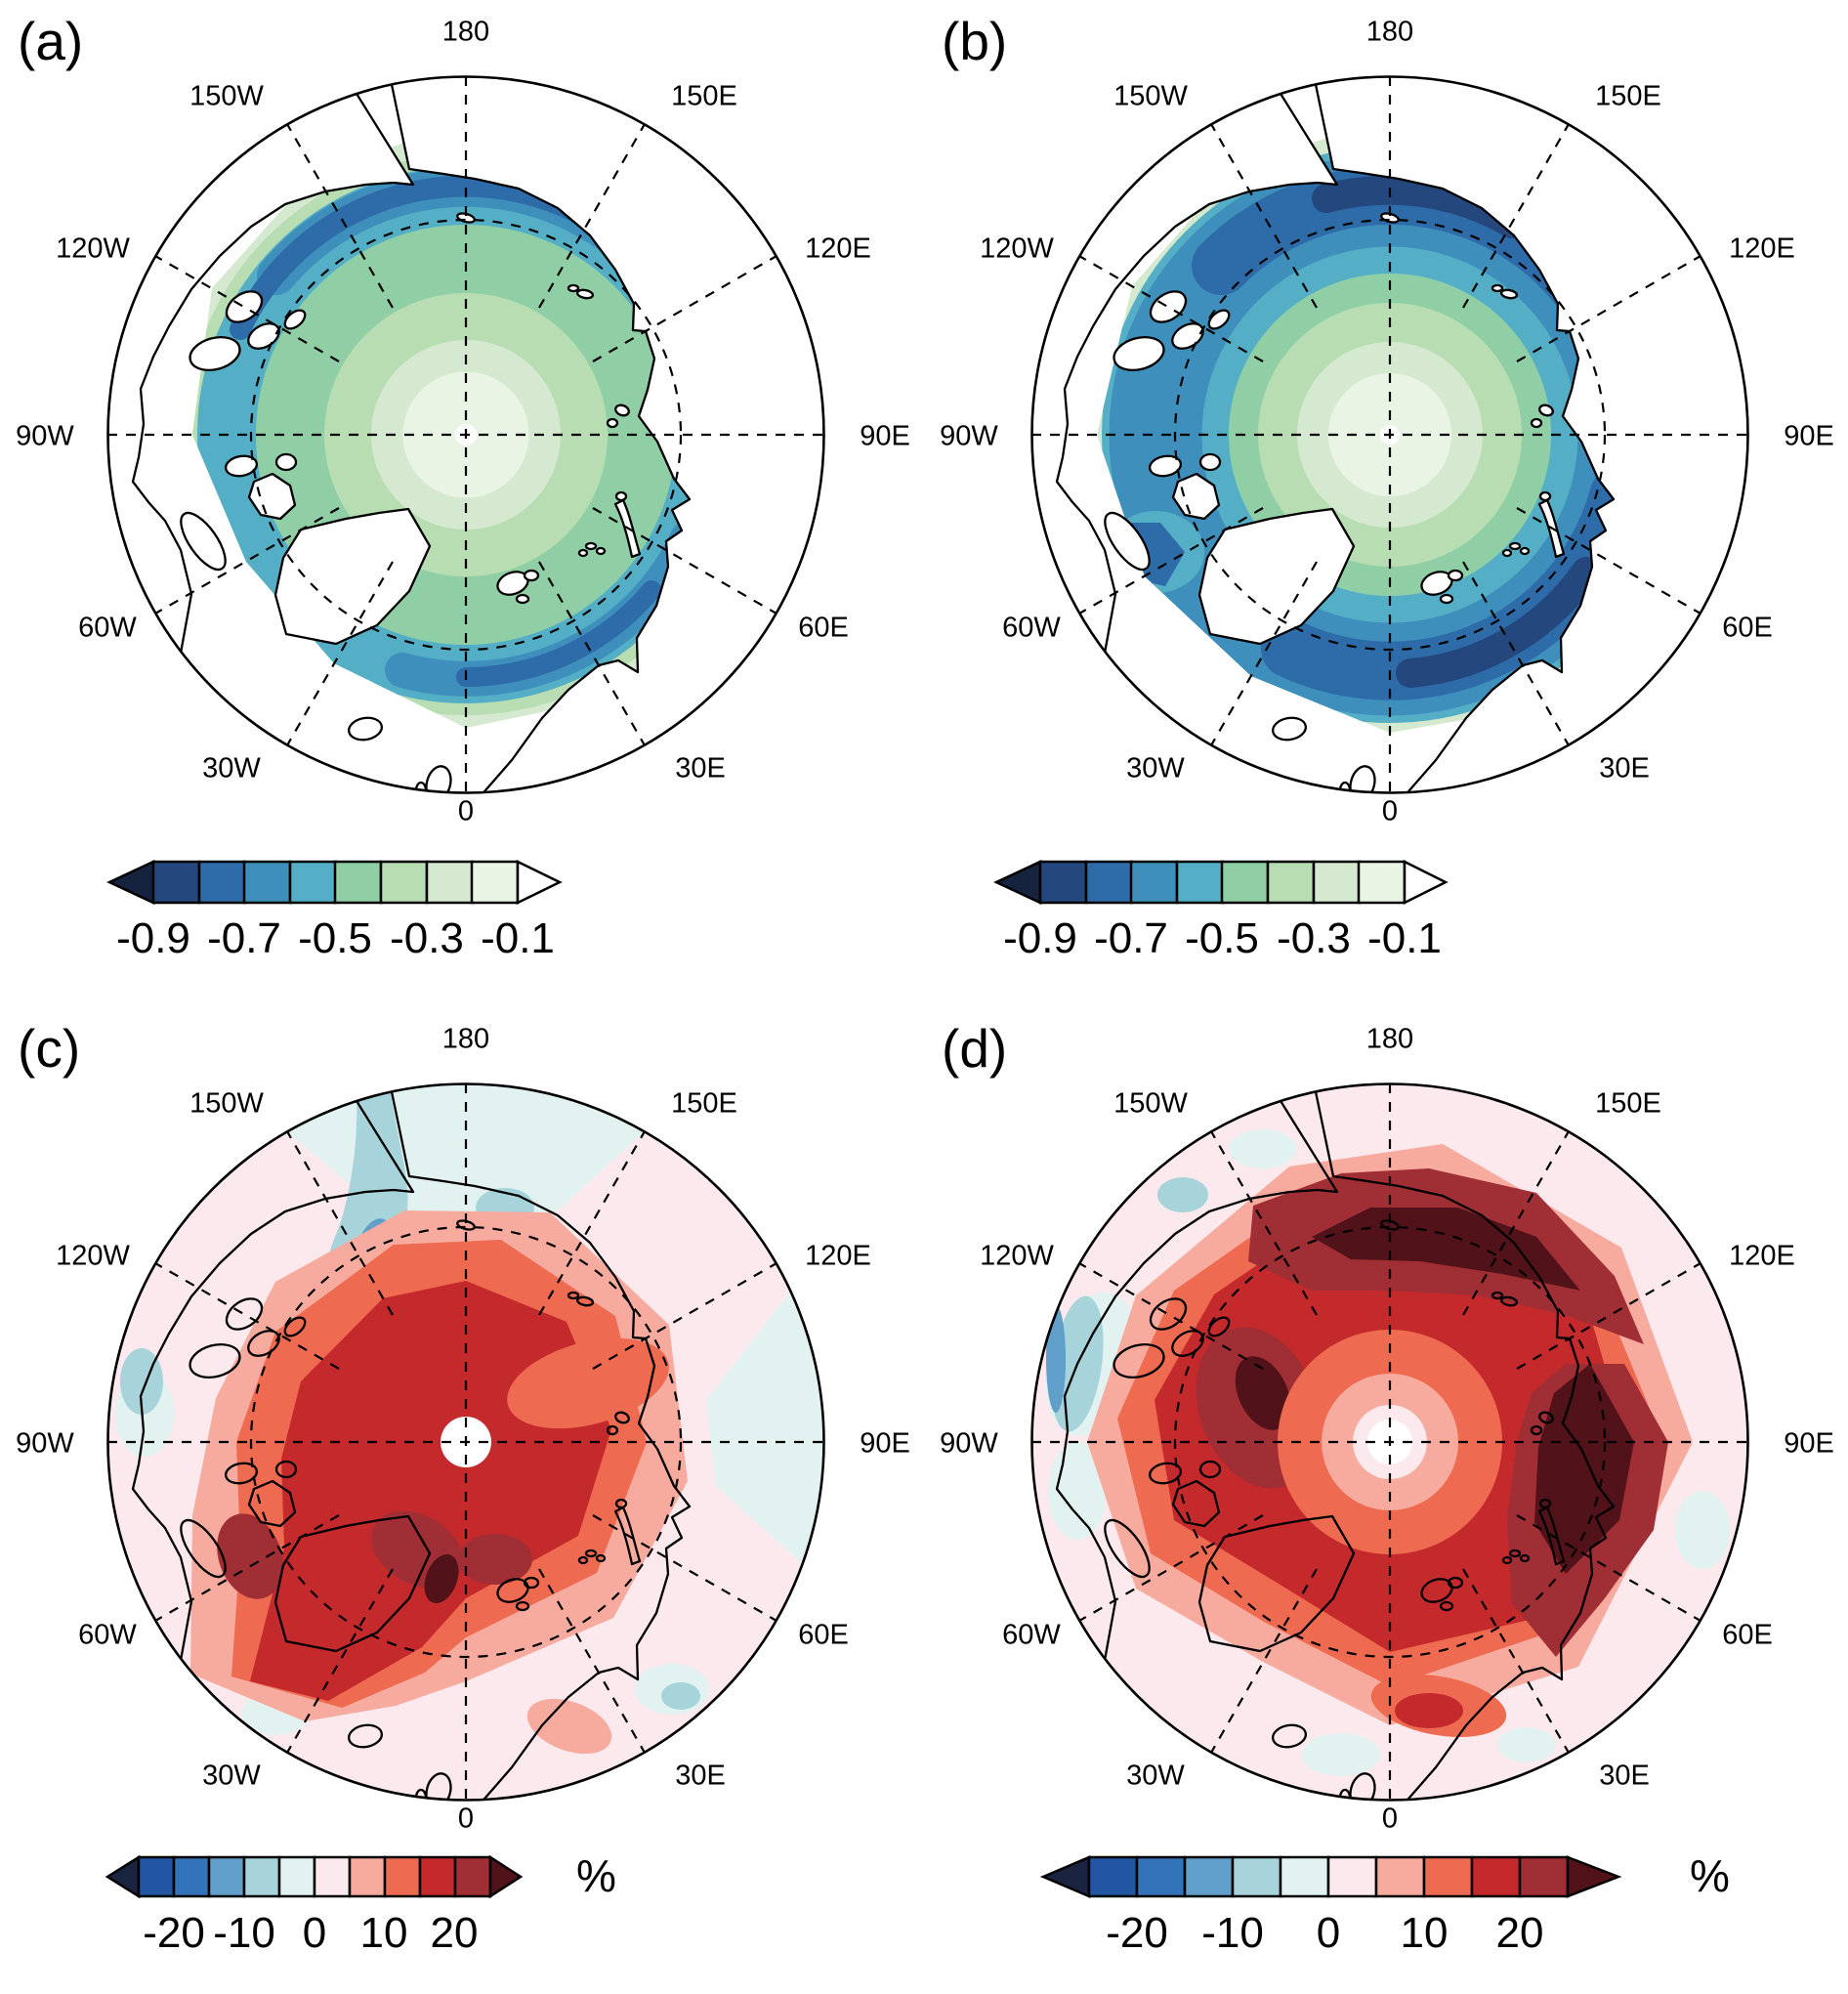 The width and height of the screenshot is (1848, 1994). I want to click on panel-letter: (a), so click(51, 41).